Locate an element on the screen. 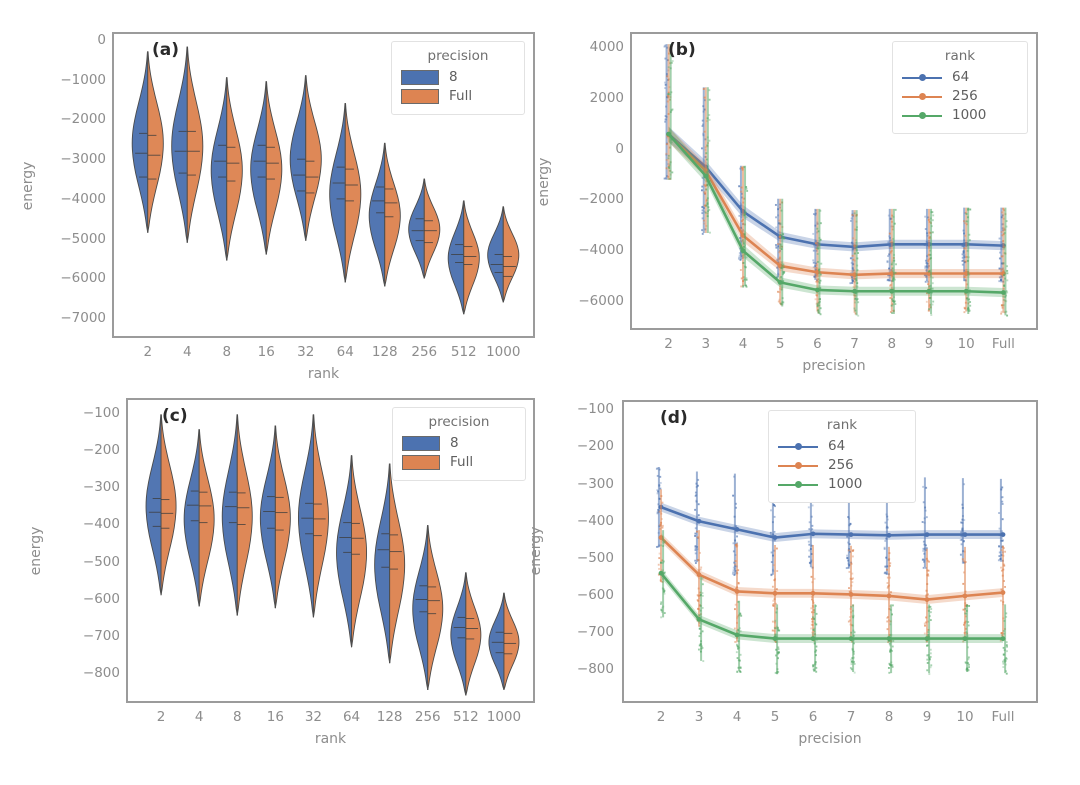  panel-c-tag: (c) is located at coordinates (175, 416).